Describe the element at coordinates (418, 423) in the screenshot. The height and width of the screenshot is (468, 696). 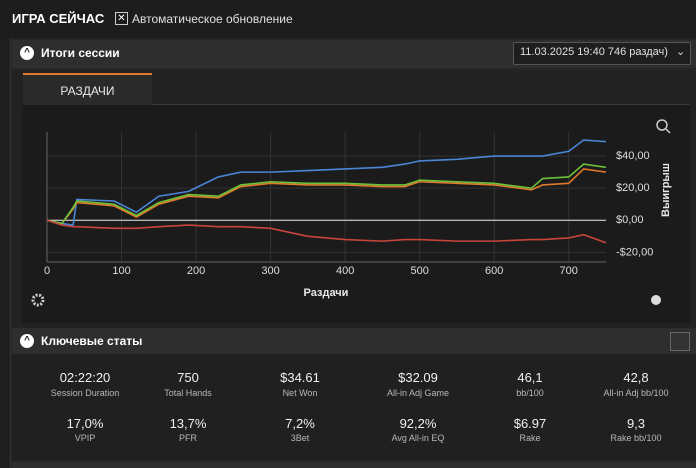
I see `stat-value: 92,2%` at that location.